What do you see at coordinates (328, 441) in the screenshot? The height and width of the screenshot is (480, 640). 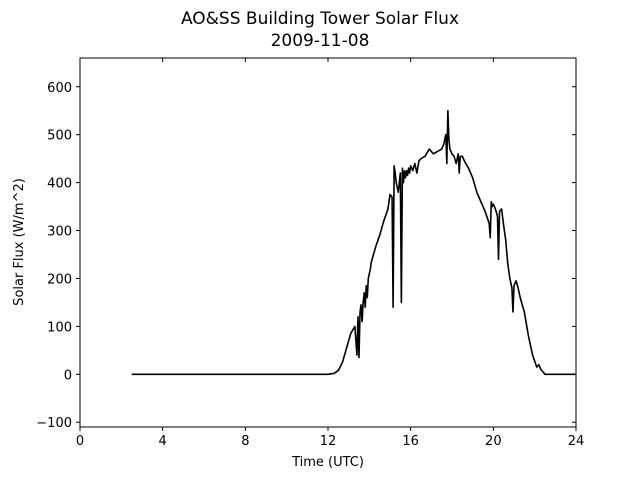 I see `x-tick-label-3: 12` at bounding box center [328, 441].